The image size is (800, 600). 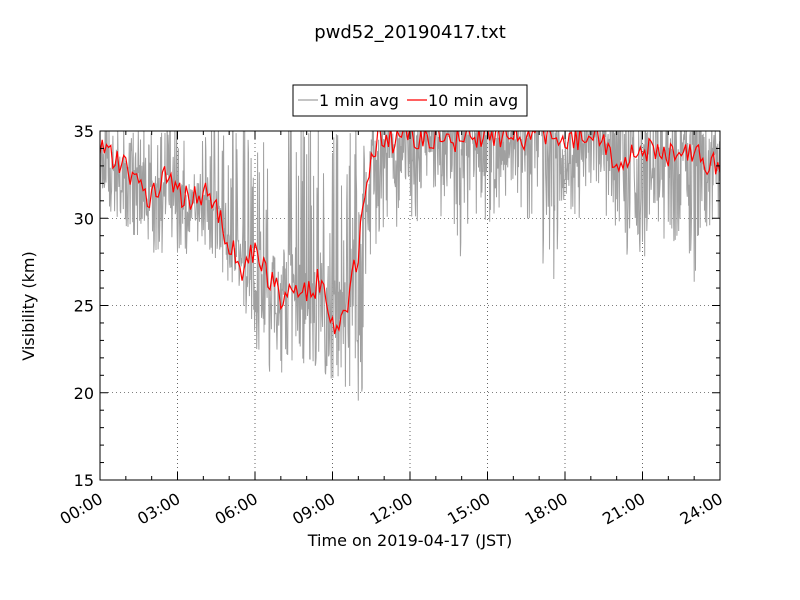 I want to click on legend-label-1min: 1 min avg, so click(x=359, y=100).